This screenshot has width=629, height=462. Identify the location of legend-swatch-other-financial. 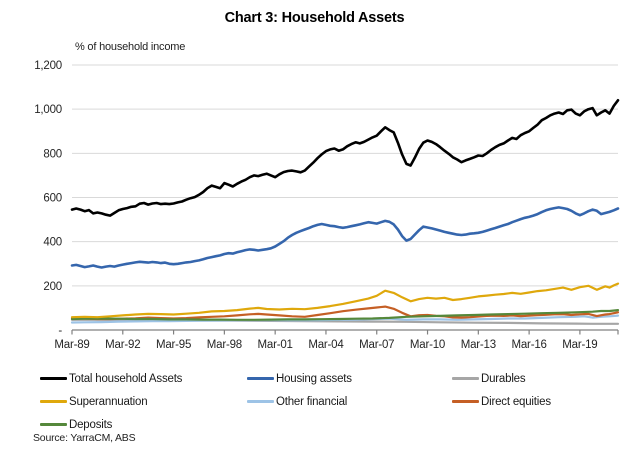
(260, 401).